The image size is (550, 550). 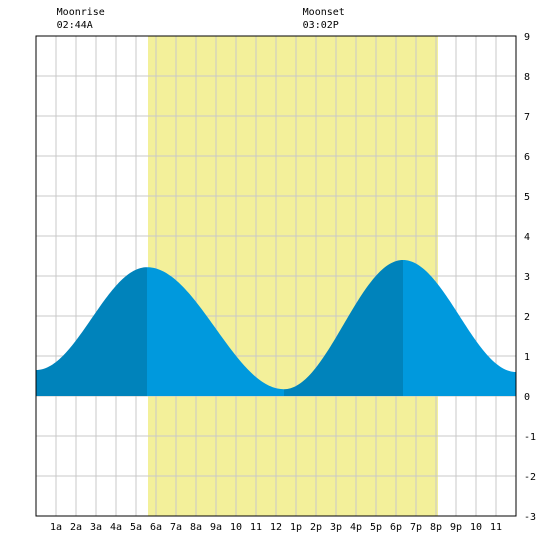 What do you see at coordinates (356, 527) in the screenshot?
I see `x-tick-label: 4p` at bounding box center [356, 527].